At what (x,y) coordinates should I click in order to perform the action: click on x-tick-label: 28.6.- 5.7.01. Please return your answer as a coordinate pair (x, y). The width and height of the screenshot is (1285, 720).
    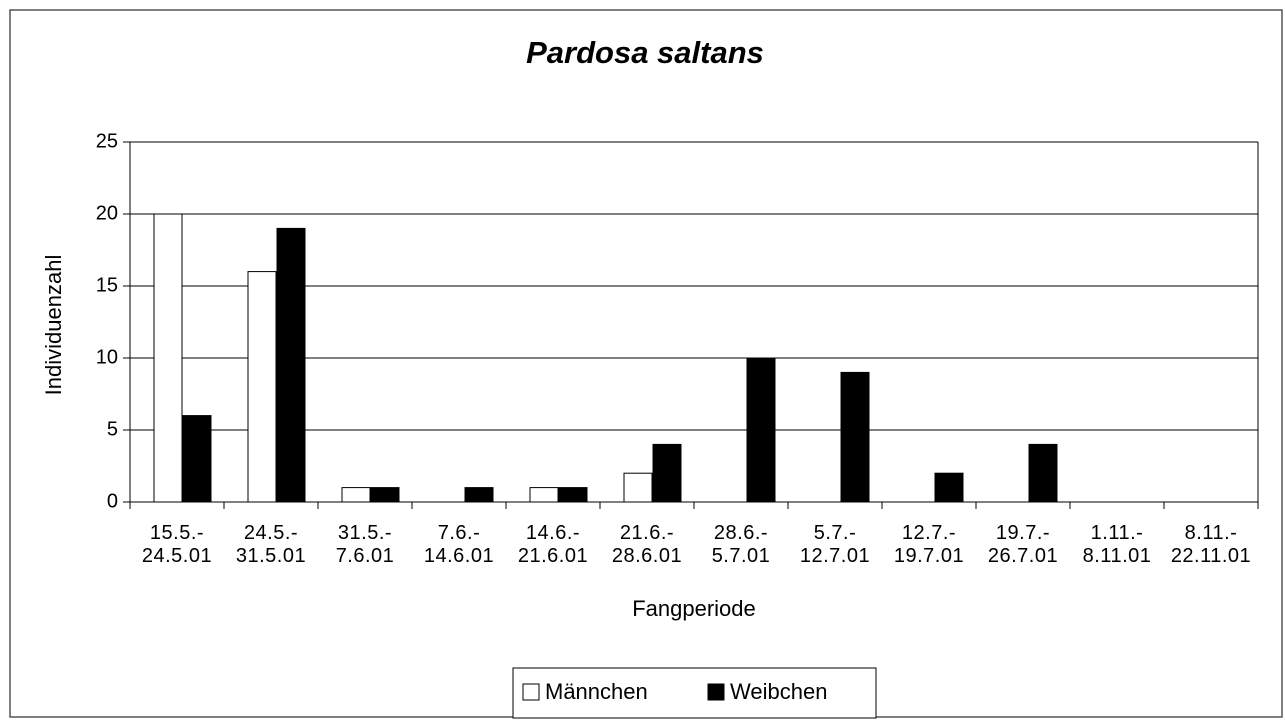
    Looking at the image, I should click on (741, 544).